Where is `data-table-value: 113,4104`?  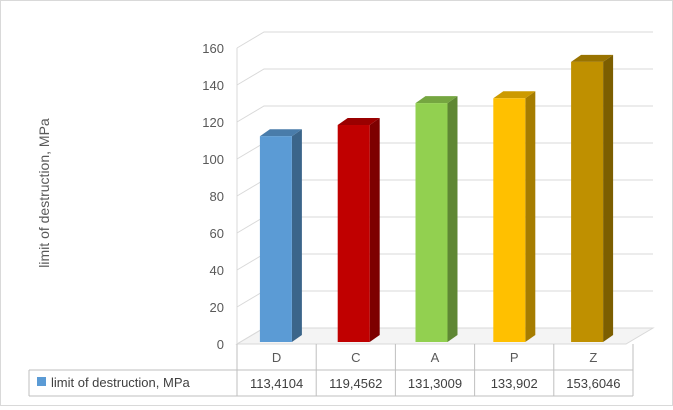
data-table-value: 113,4104 is located at coordinates (276, 383).